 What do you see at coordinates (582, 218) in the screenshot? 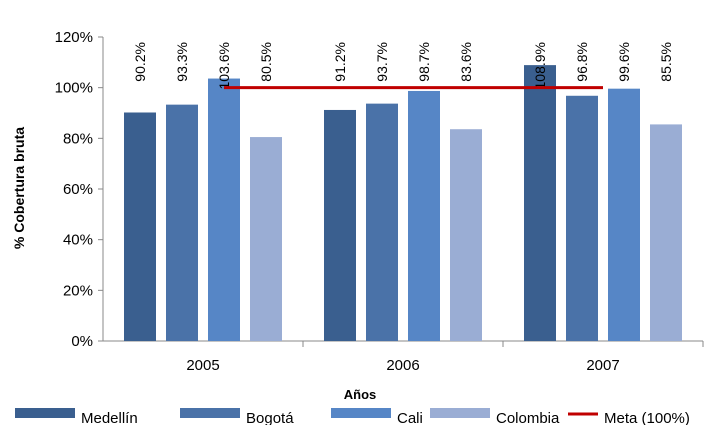
I see `bar-bogot--2007` at bounding box center [582, 218].